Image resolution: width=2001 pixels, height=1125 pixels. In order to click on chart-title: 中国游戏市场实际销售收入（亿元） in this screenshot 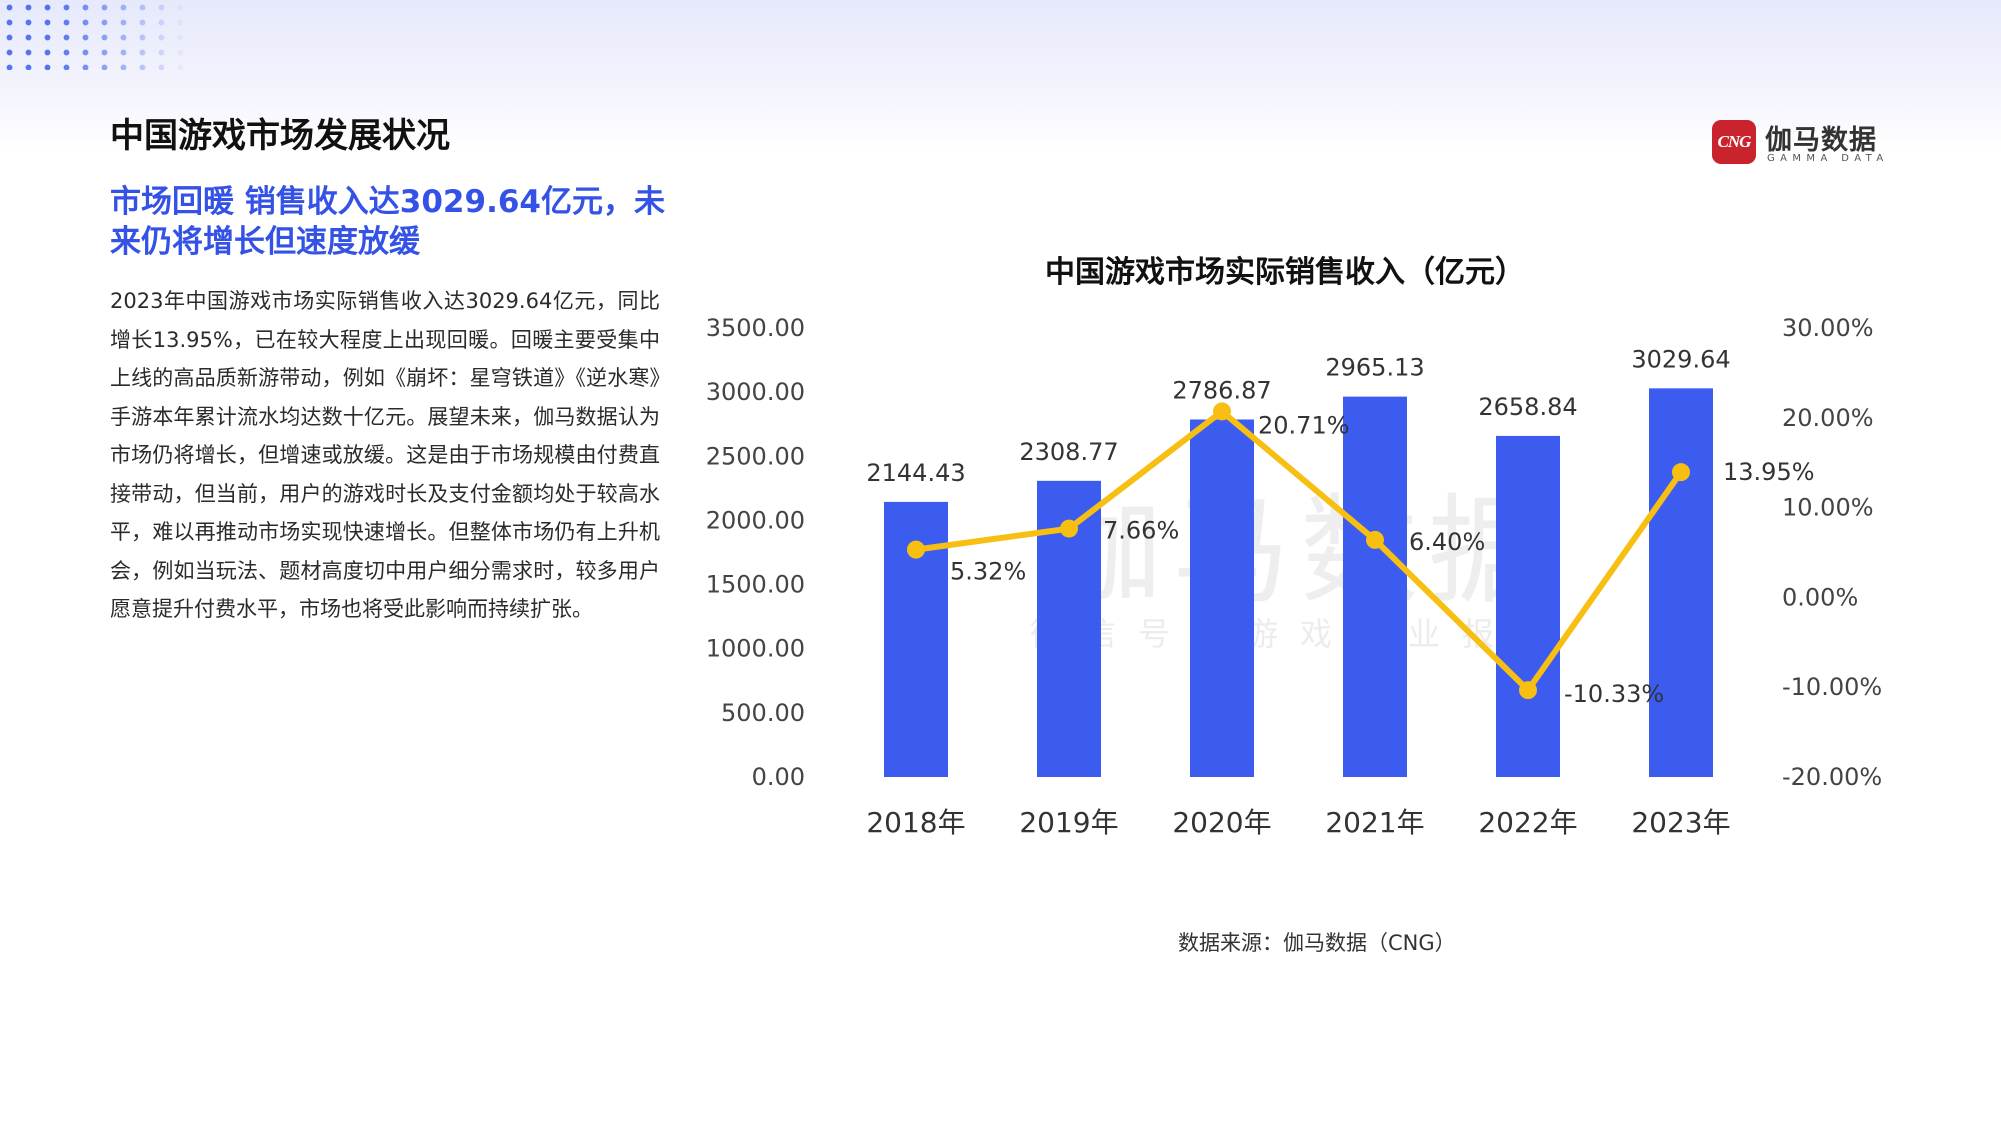, I will do `click(1285, 272)`.